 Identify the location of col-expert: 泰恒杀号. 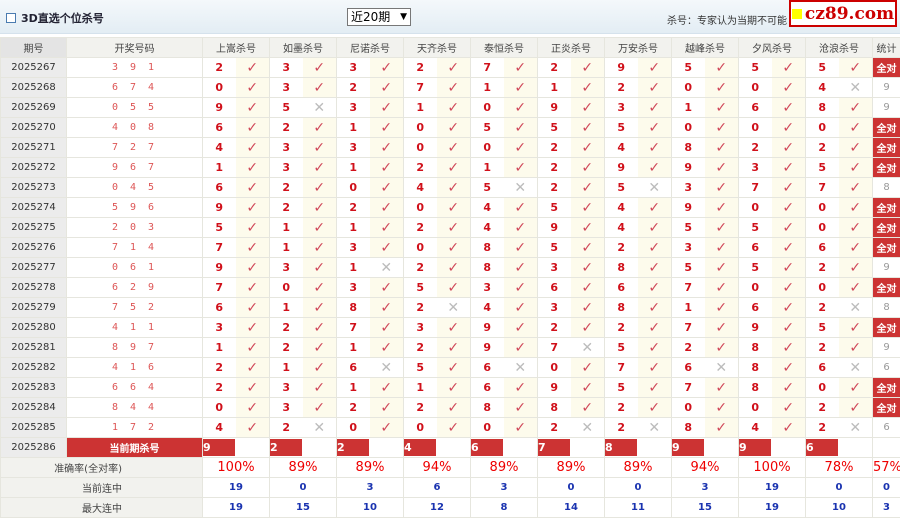
(504, 48).